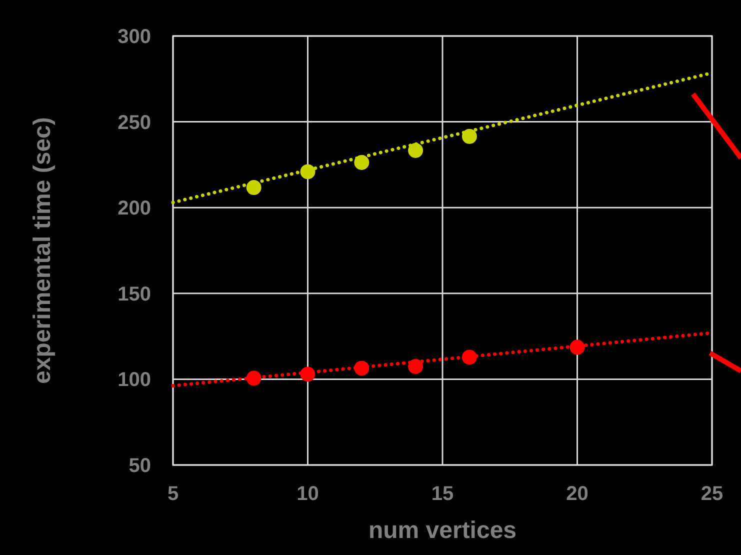 Image resolution: width=741 pixels, height=555 pixels. What do you see at coordinates (577, 494) in the screenshot?
I see `x-tick-label: 20` at bounding box center [577, 494].